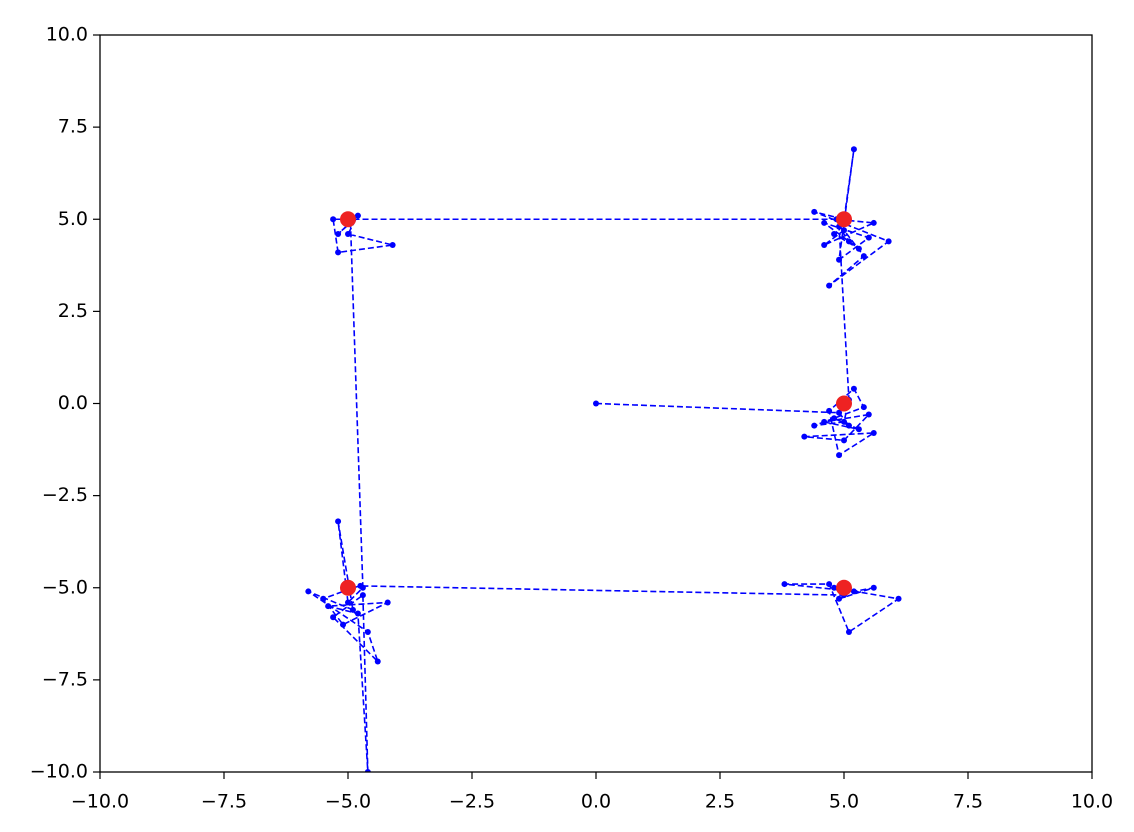 The image size is (1134, 832). What do you see at coordinates (73, 219) in the screenshot?
I see `y-tick-label: 5.0` at bounding box center [73, 219].